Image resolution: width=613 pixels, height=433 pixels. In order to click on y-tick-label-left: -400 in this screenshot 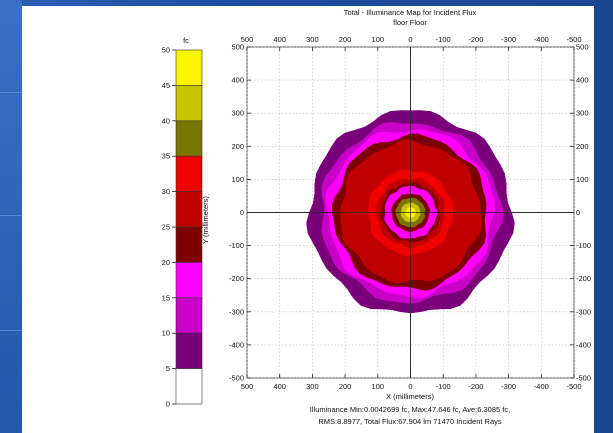, I will do `click(236, 344)`.